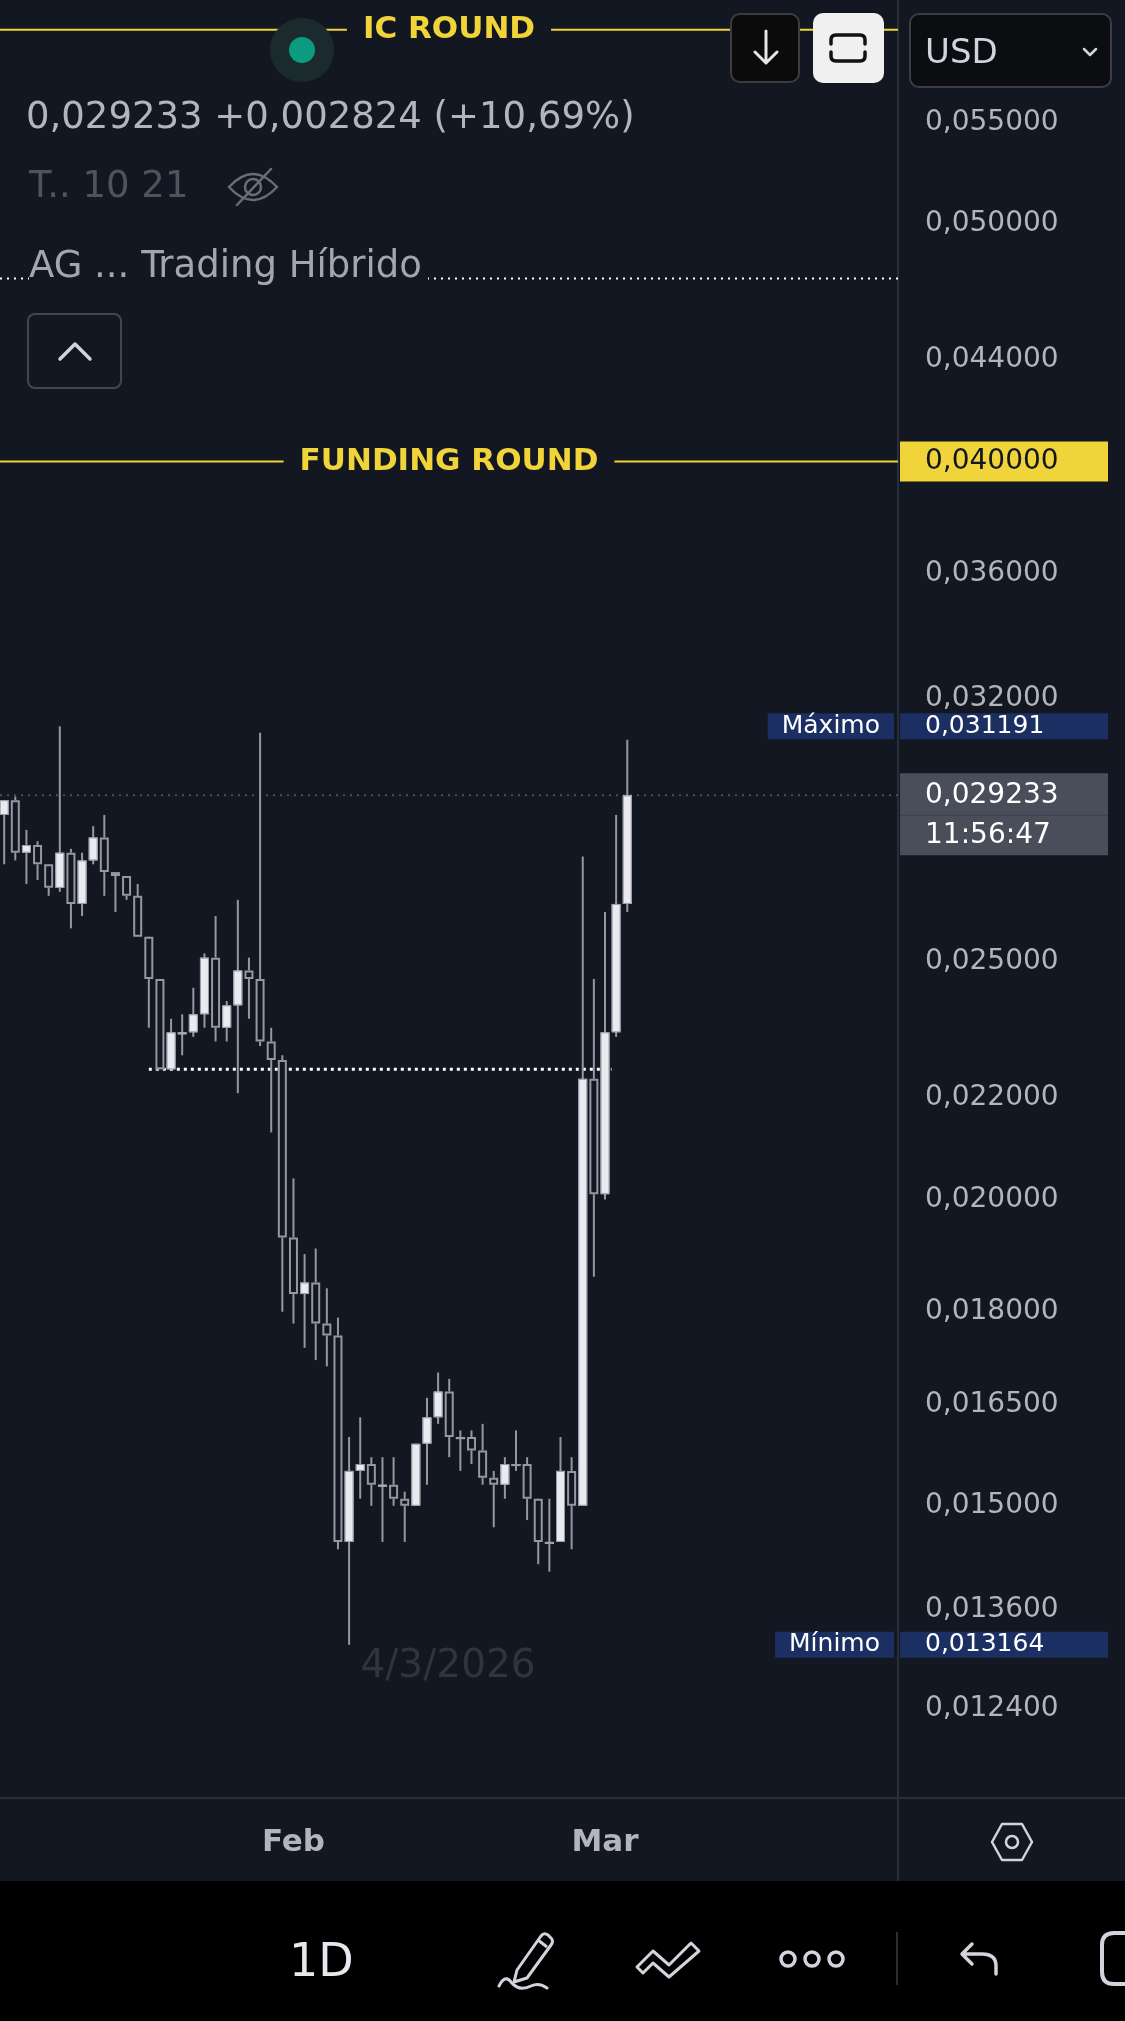 The height and width of the screenshot is (2021, 1125). I want to click on y-tick-label: 0,022000, so click(992, 1096).